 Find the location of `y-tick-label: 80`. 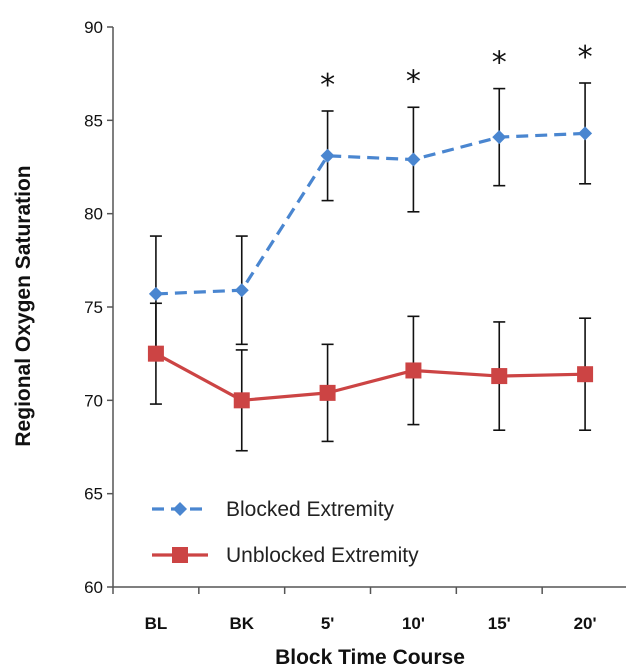

y-tick-label: 80 is located at coordinates (93, 214).